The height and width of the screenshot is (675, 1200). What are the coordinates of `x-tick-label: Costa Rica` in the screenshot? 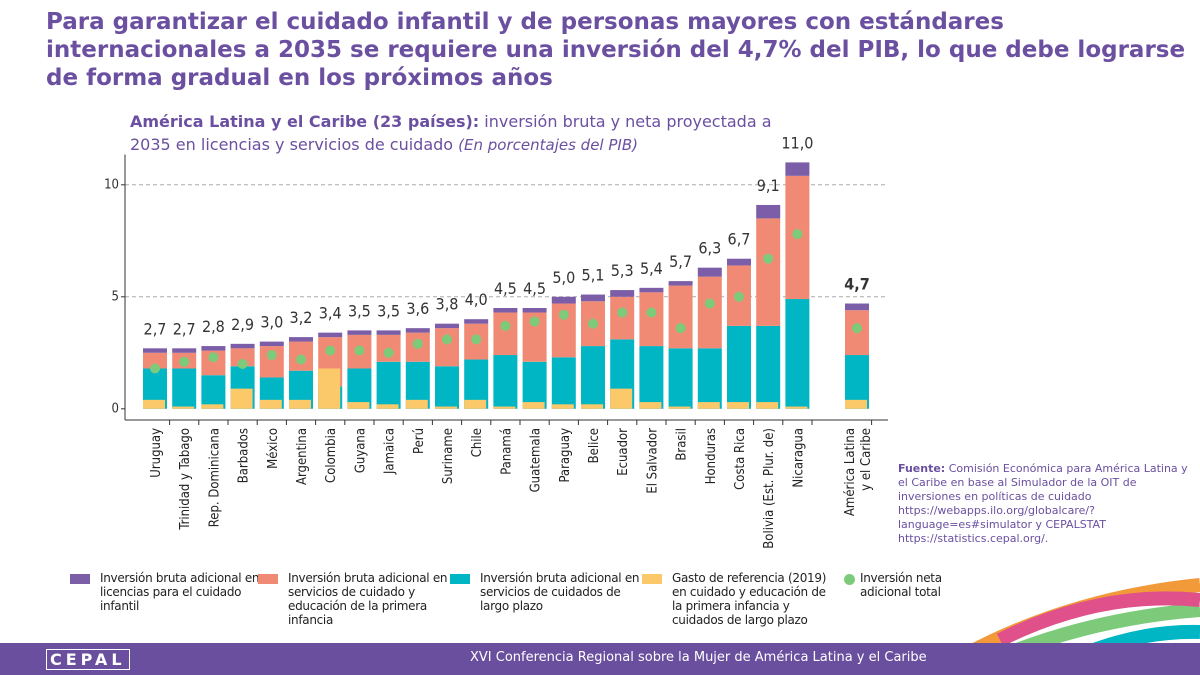 It's located at (740, 459).